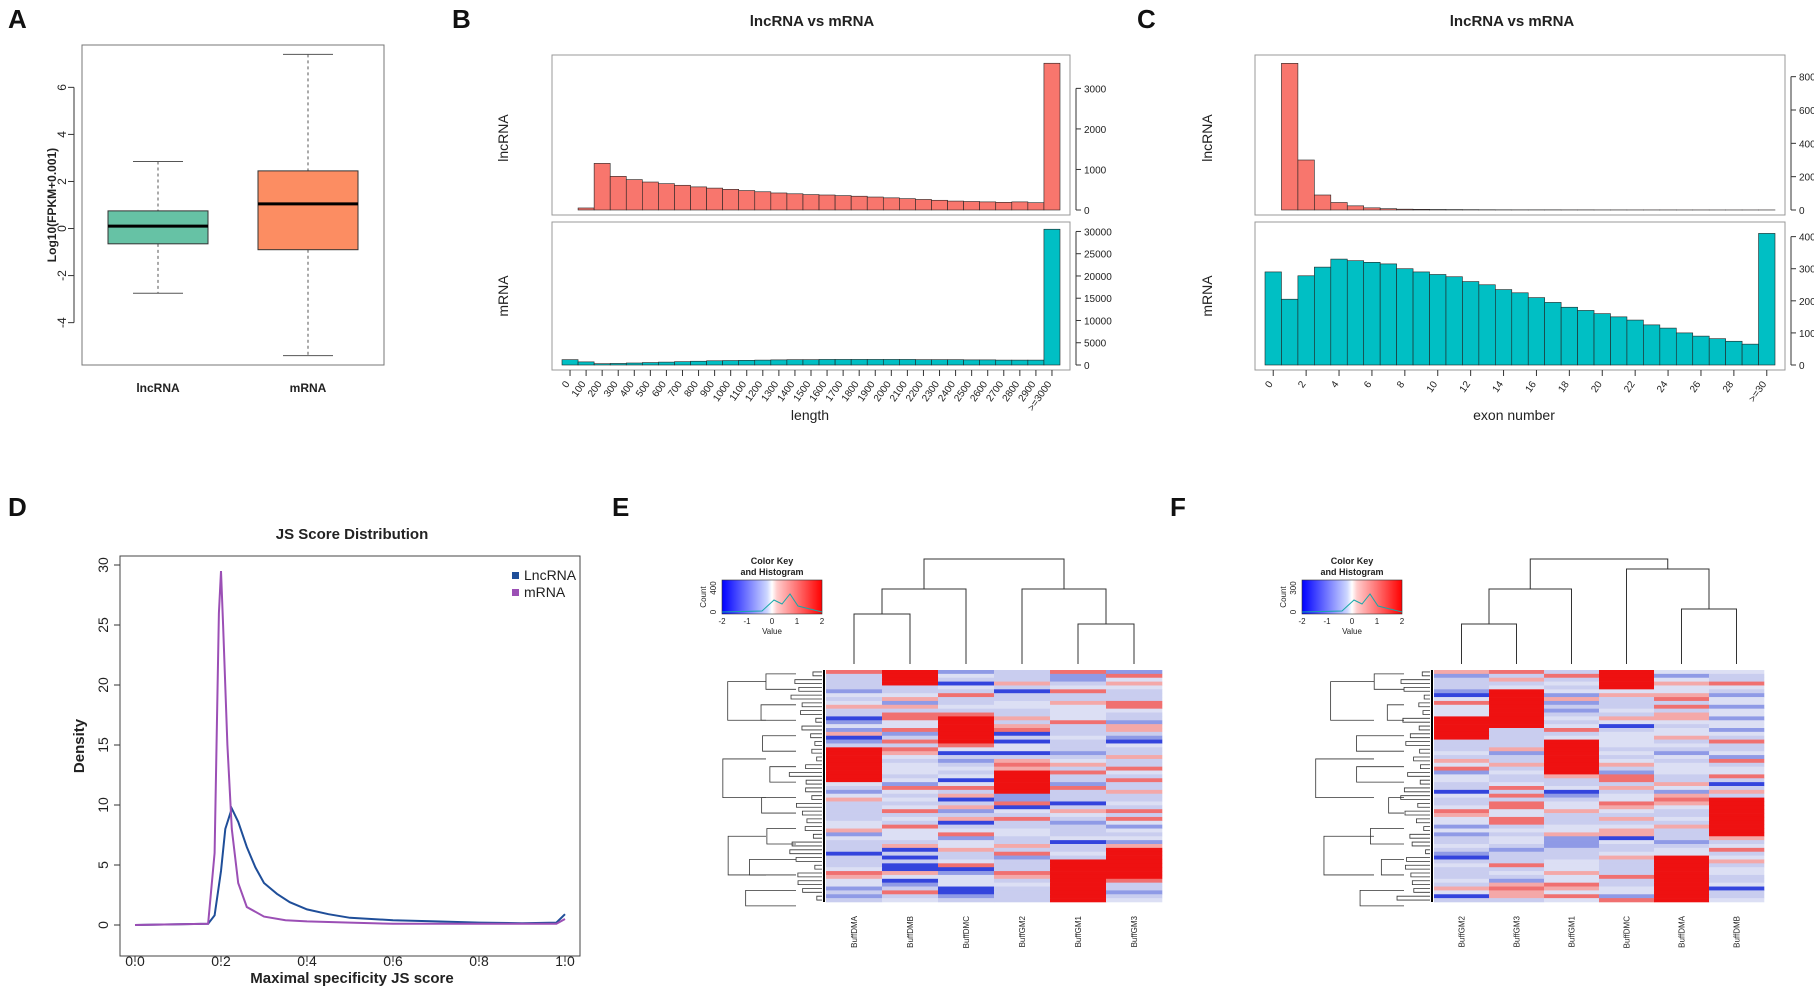 This screenshot has height=990, width=1814. What do you see at coordinates (1352, 621) in the screenshot?
I see `color-key-tick: 0` at bounding box center [1352, 621].